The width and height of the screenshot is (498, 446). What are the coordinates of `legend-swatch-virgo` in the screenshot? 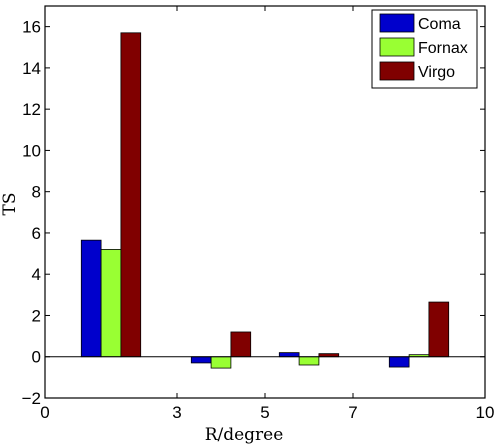 It's located at (397, 71).